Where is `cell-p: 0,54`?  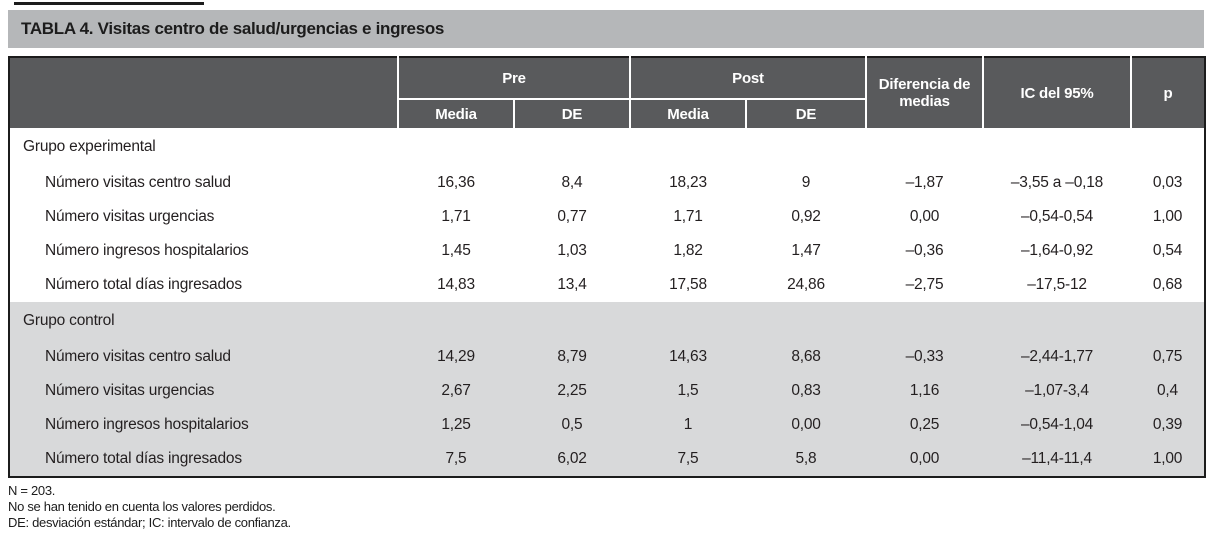 cell-p: 0,54 is located at coordinates (1167, 250).